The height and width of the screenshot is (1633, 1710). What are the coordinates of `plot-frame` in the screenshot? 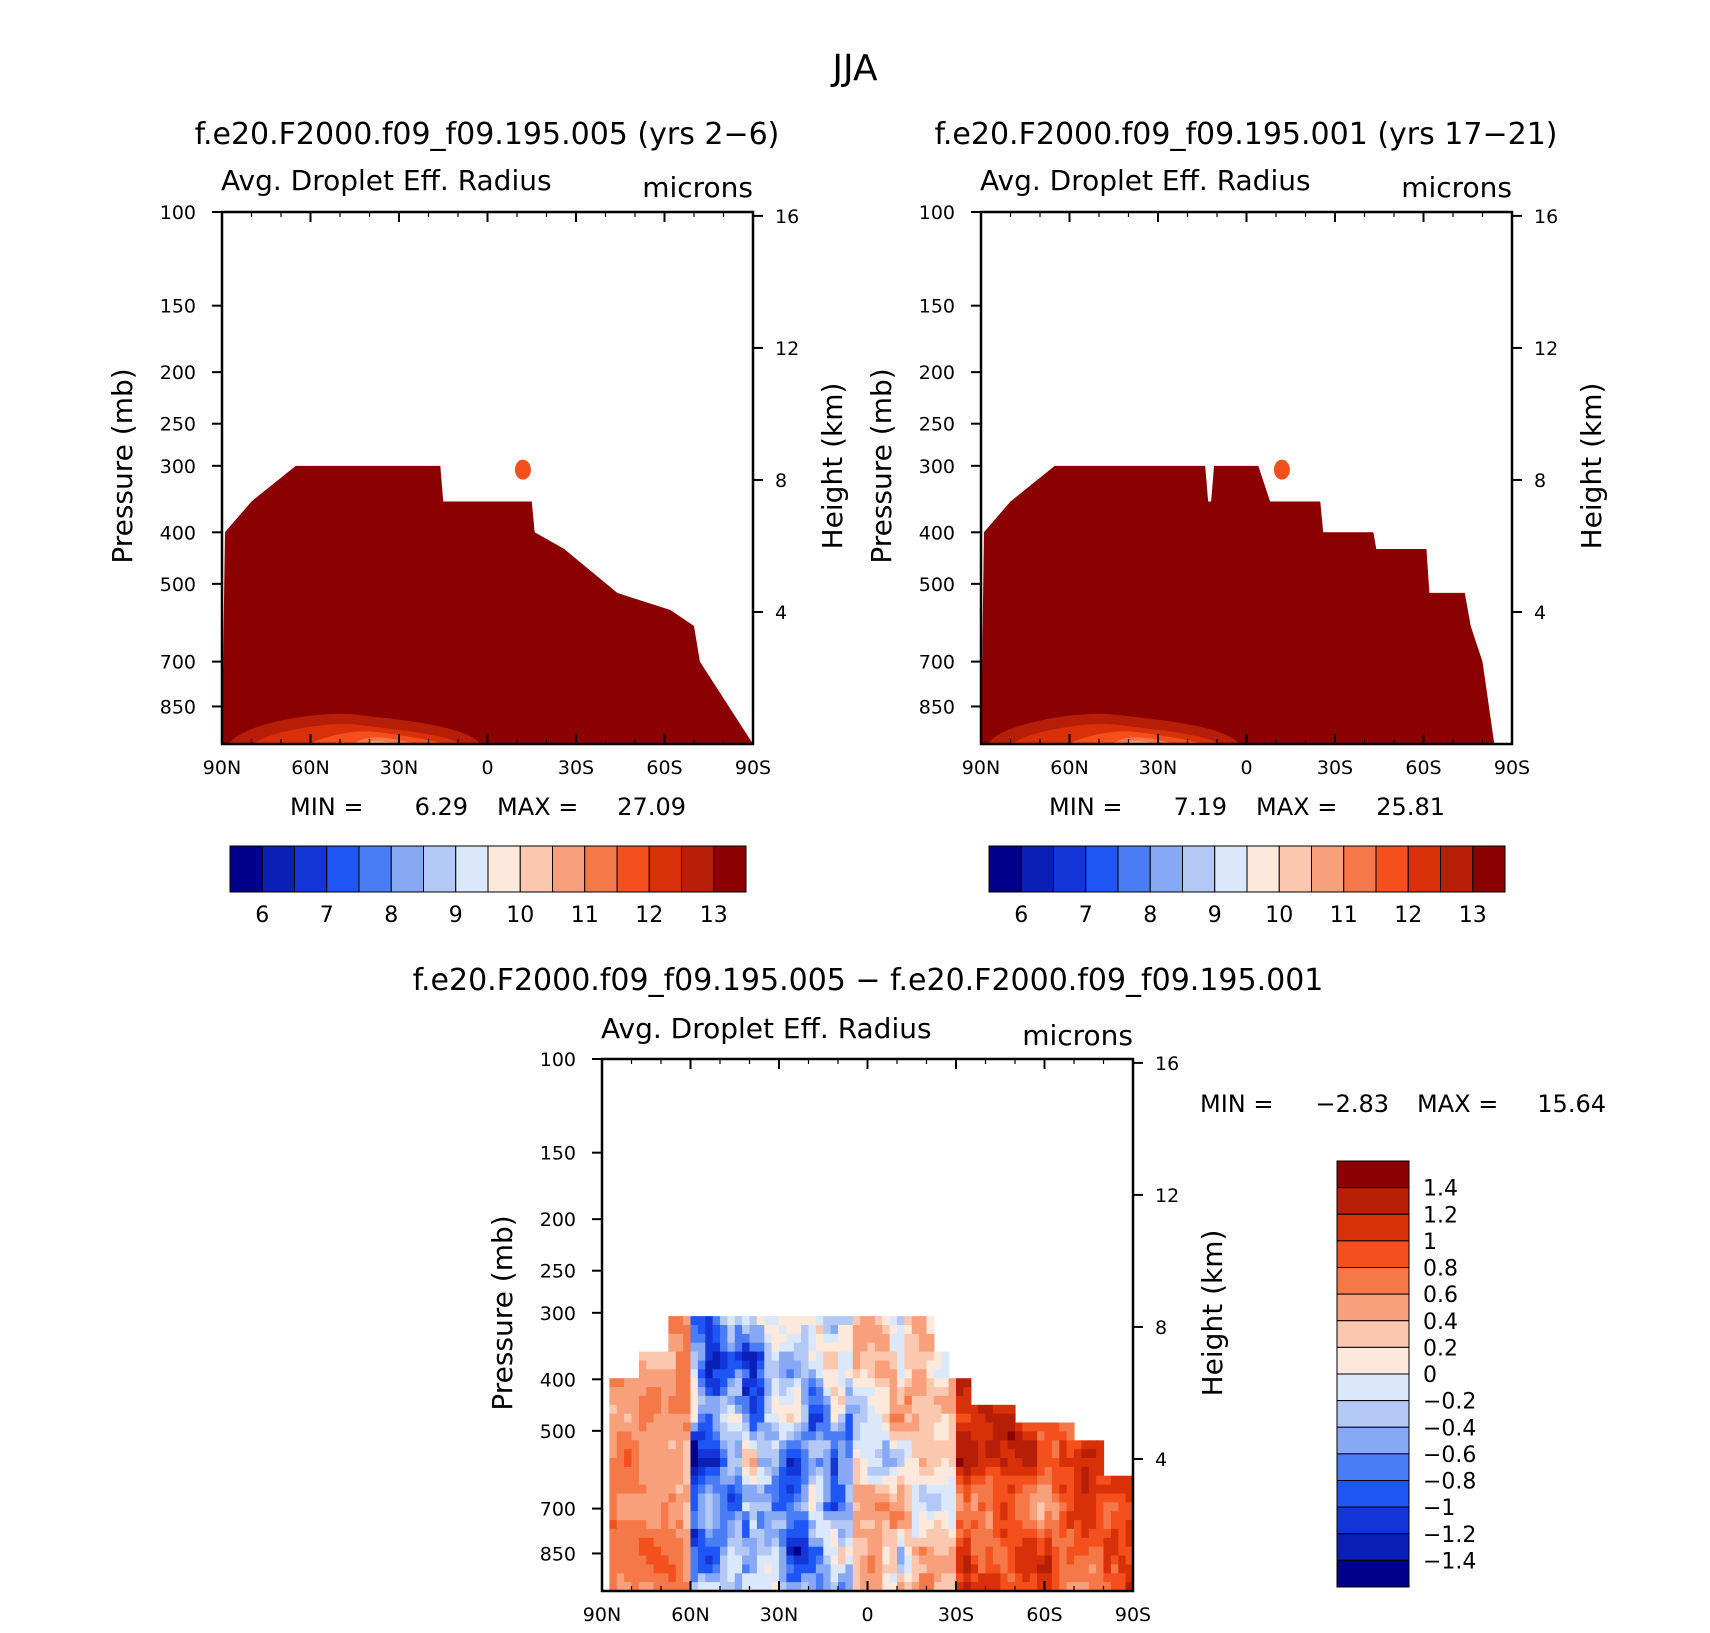 It's located at (487, 478).